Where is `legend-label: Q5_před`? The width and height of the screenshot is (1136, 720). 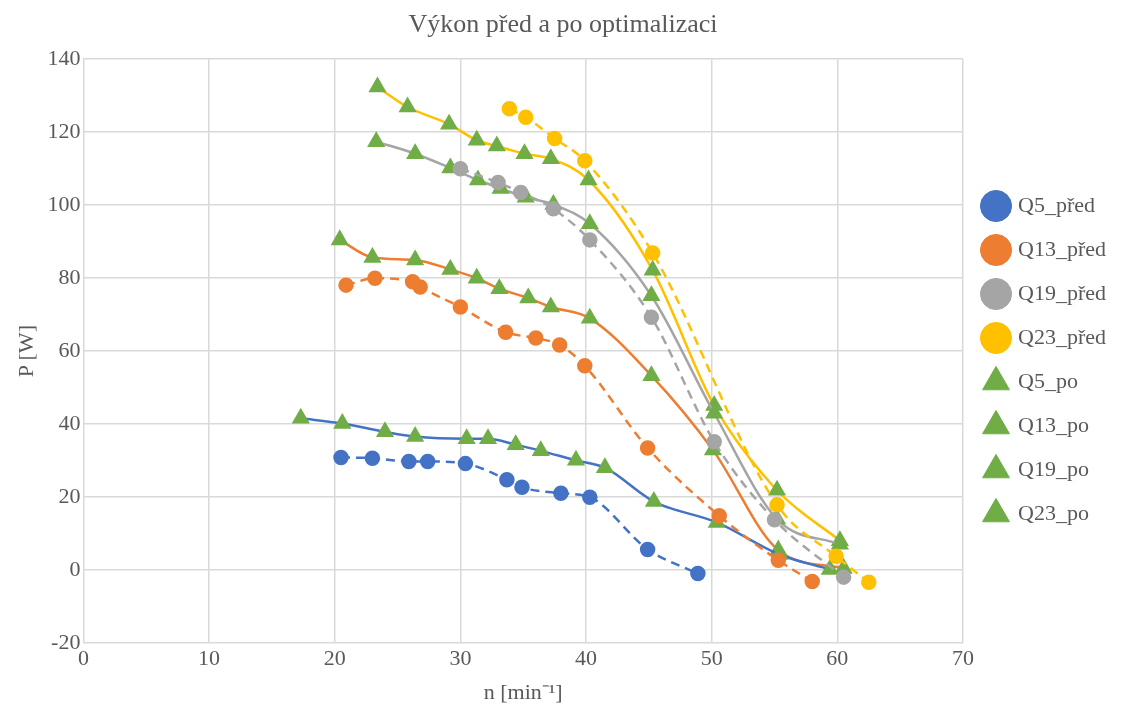
legend-label: Q5_před is located at coordinates (1057, 204).